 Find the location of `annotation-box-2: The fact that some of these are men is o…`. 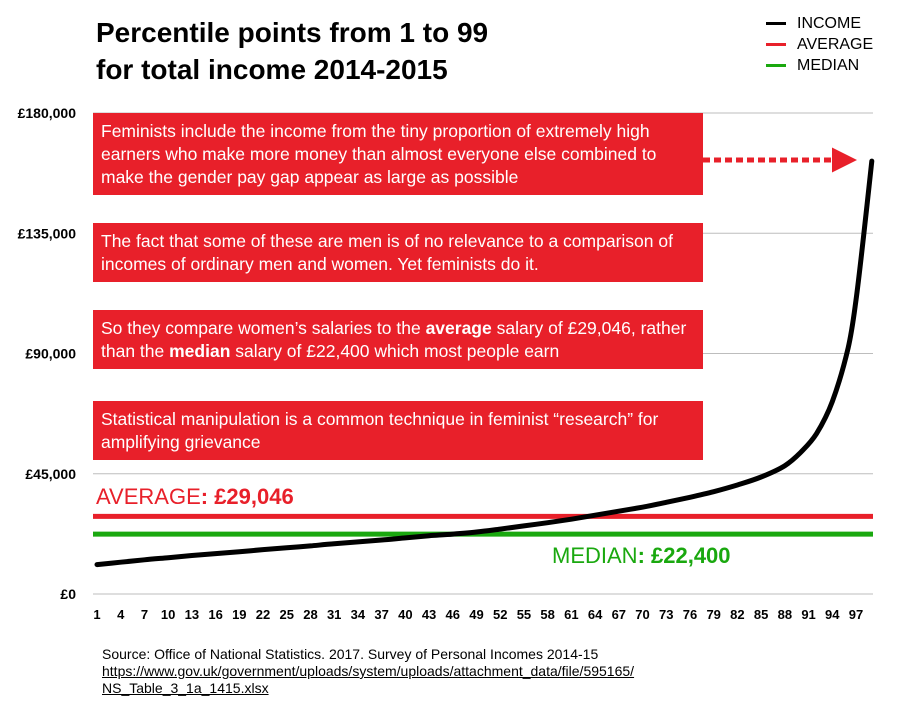

annotation-box-2: The fact that some of these are men is o… is located at coordinates (398, 252).